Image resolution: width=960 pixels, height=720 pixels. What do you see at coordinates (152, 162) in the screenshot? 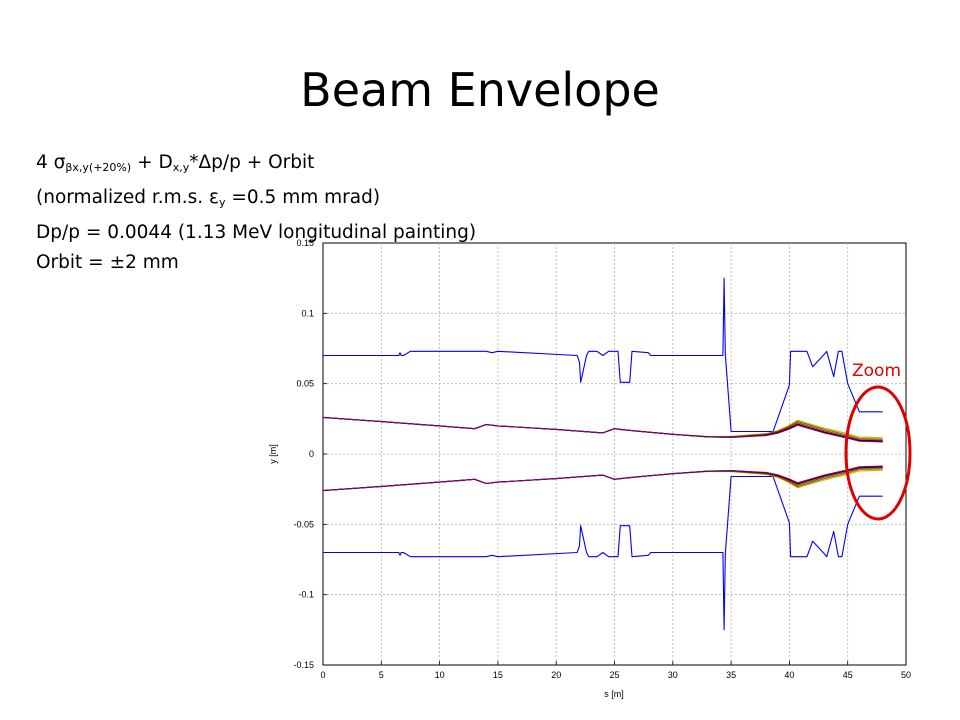
I see `formula-mid: + D` at bounding box center [152, 162].